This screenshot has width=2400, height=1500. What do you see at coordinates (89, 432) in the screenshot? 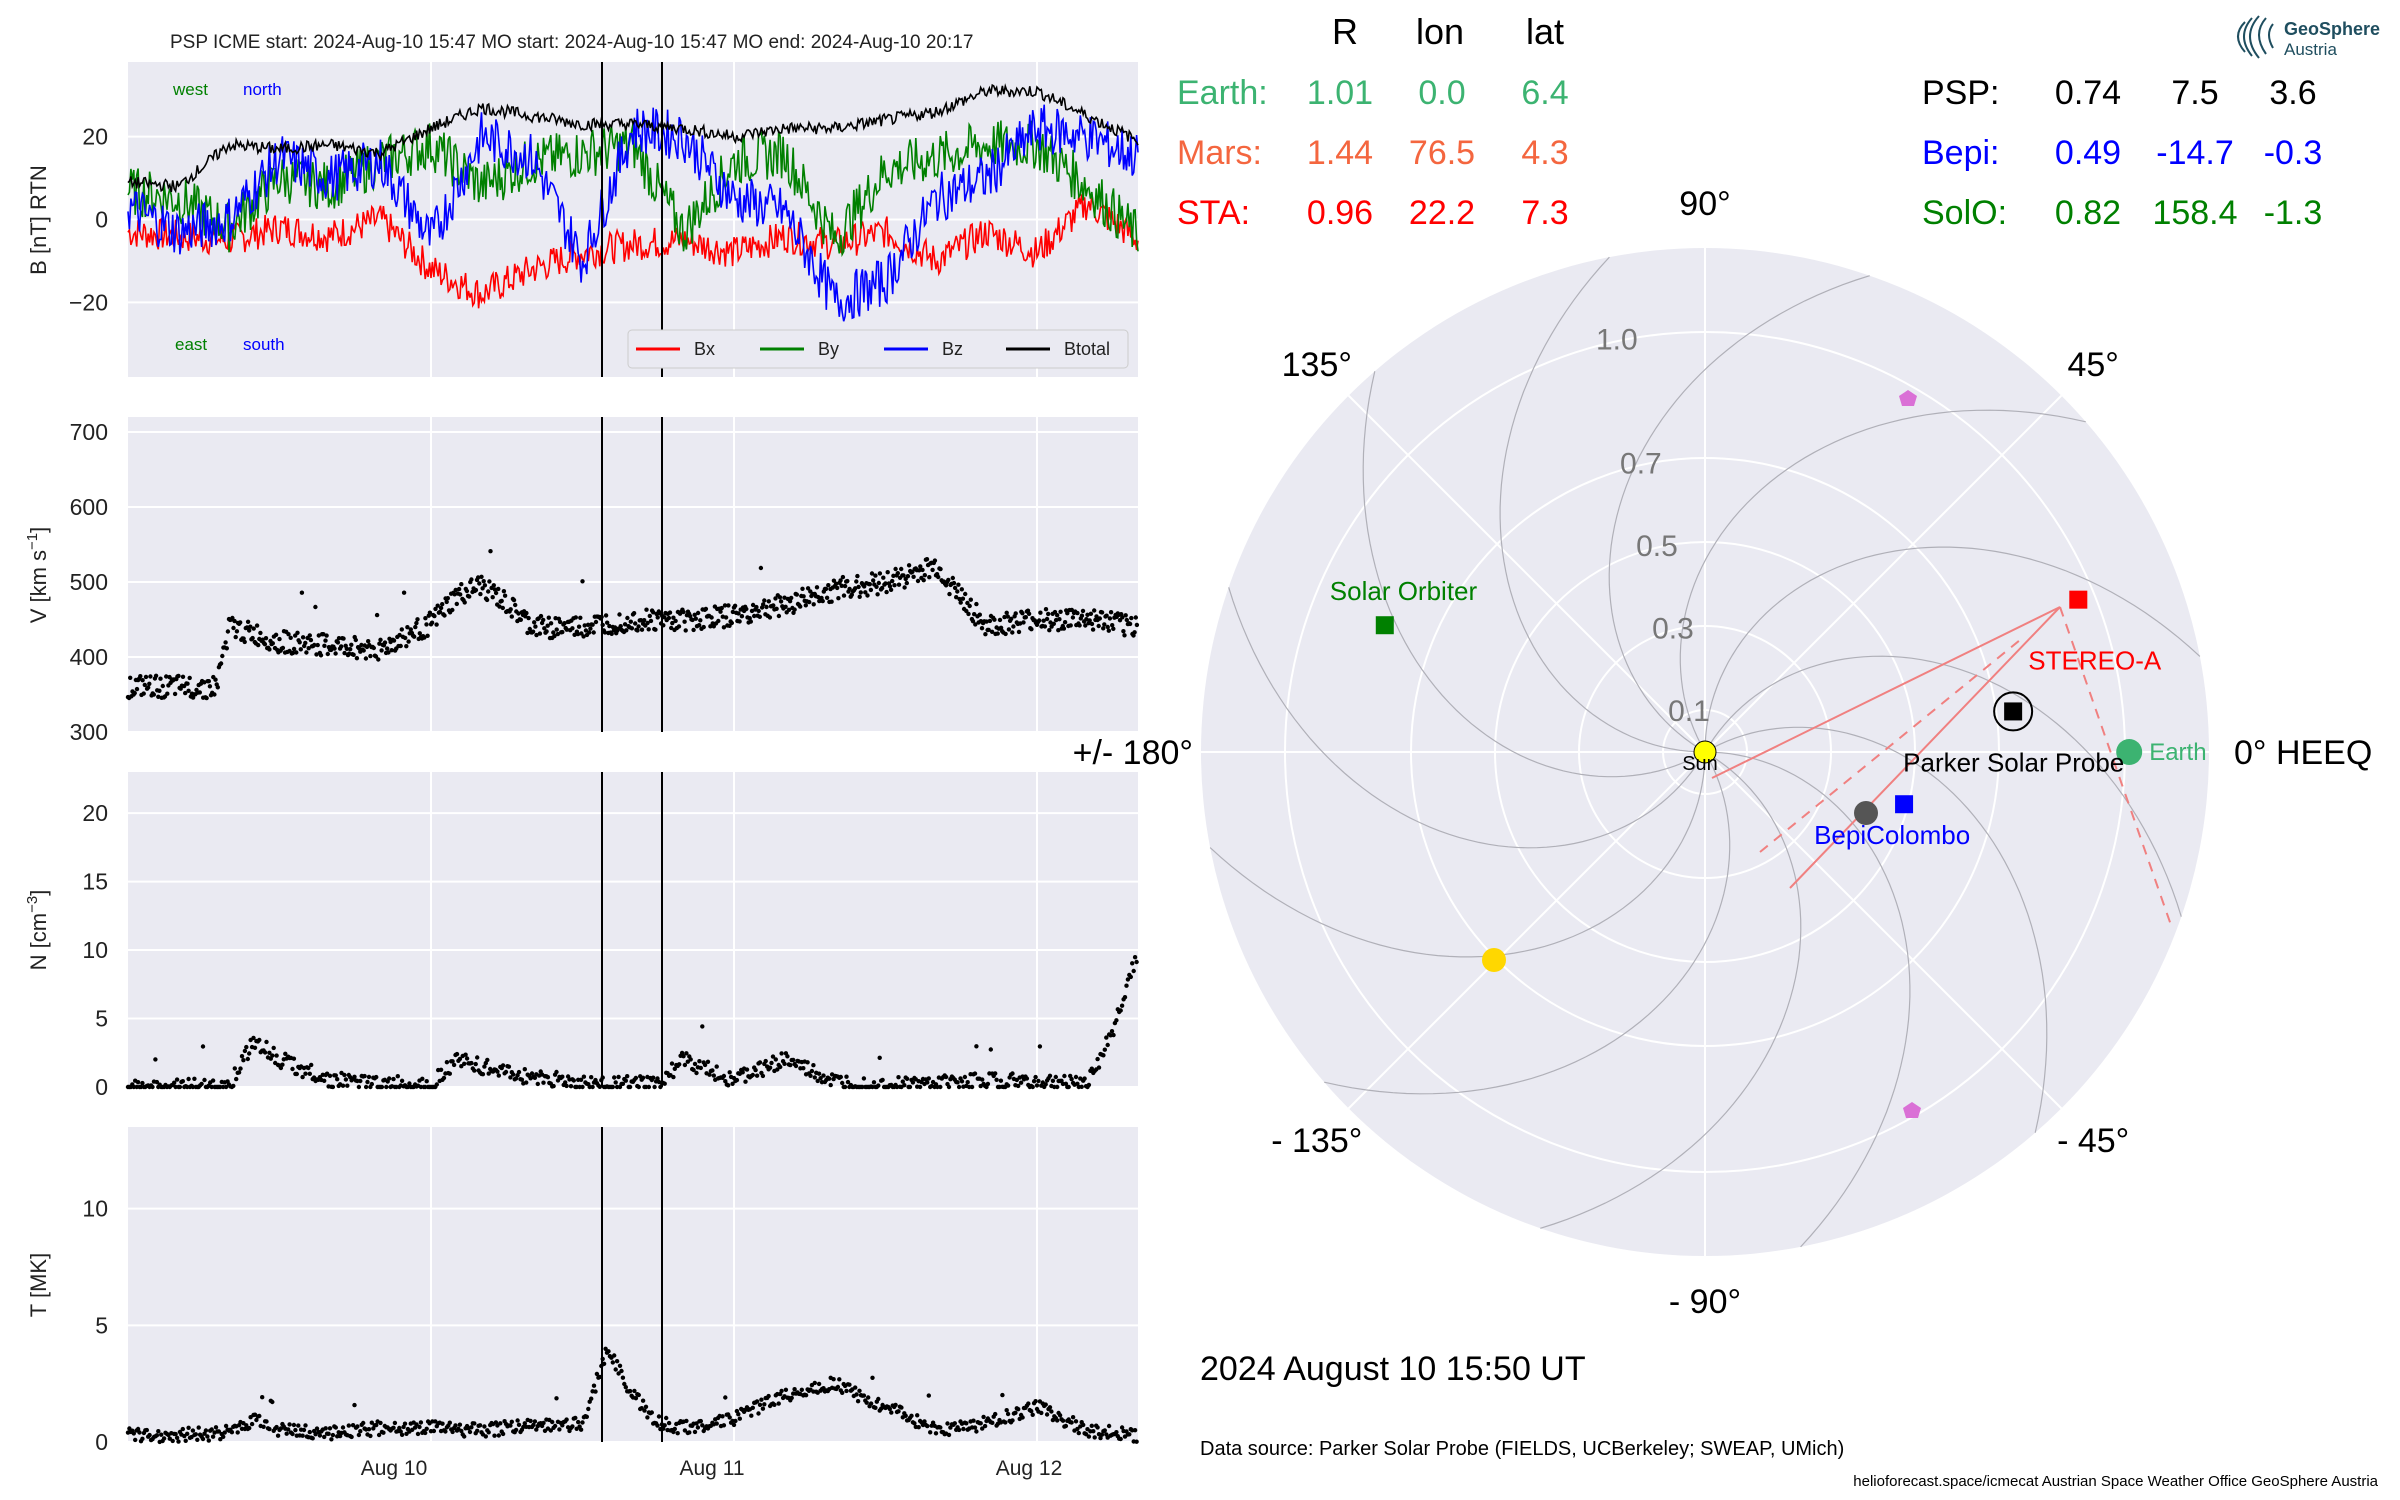
I see `y-tick-label: 700` at bounding box center [89, 432].